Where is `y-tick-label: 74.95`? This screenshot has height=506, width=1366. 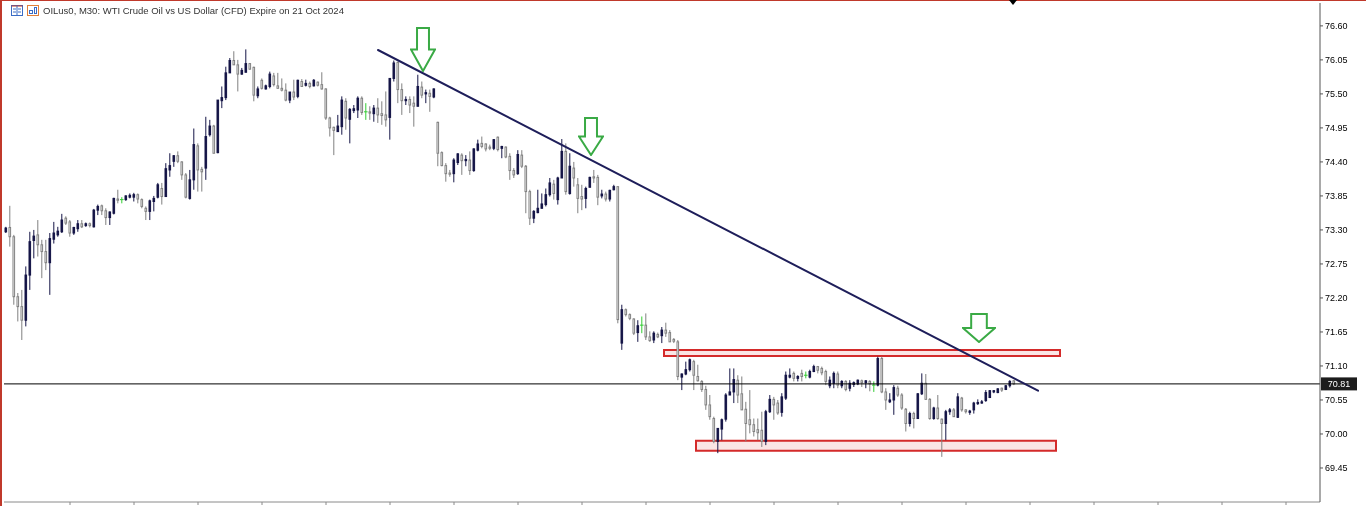
y-tick-label: 74.95 is located at coordinates (1336, 128).